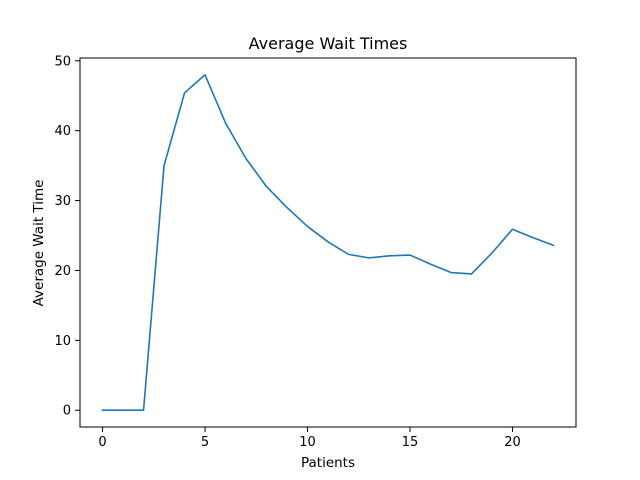 This screenshot has height=480, width=640. Describe the element at coordinates (62, 271) in the screenshot. I see `y-tick-label: 20` at that location.